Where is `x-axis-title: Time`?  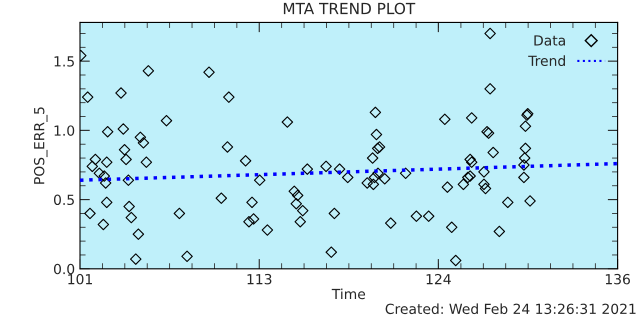
x-axis-title: Time is located at coordinates (349, 294).